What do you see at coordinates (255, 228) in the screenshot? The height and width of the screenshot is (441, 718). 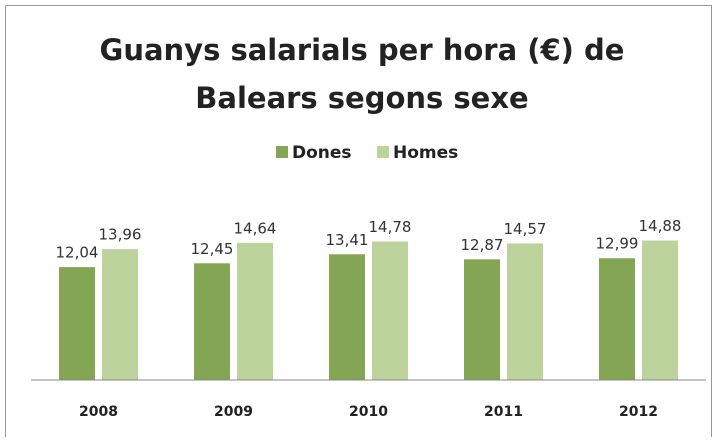 I see `data-label: 14,64` at bounding box center [255, 228].